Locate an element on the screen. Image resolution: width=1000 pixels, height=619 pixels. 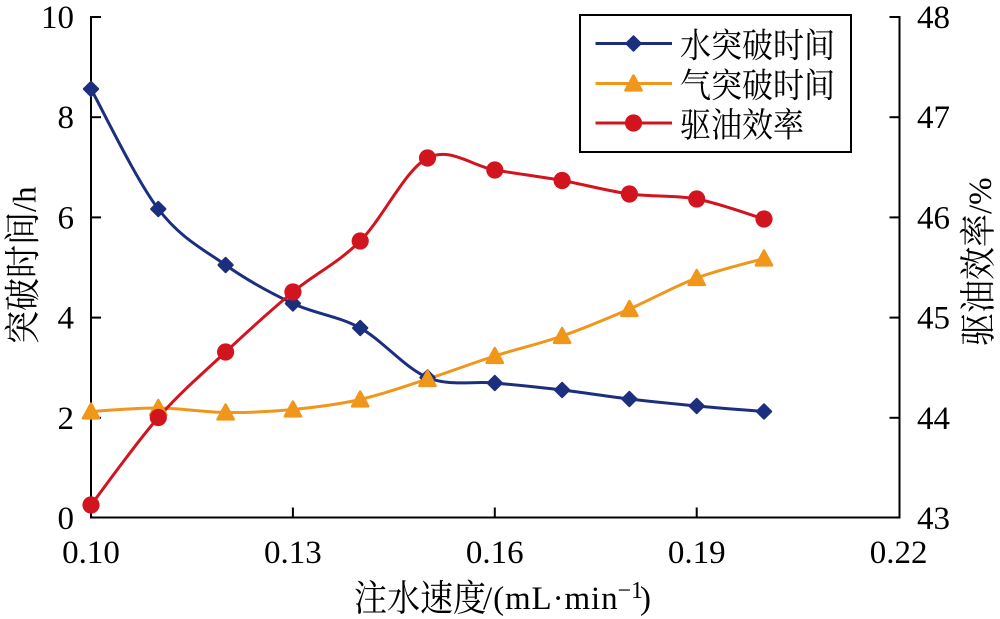
svg-text: 45 is located at coordinates (933, 319).